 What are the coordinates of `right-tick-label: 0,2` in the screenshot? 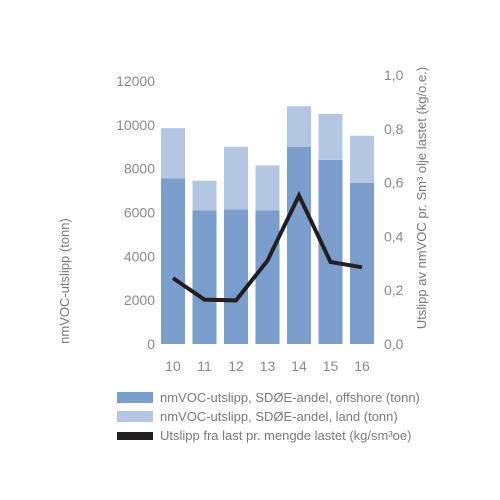 It's located at (394, 290).